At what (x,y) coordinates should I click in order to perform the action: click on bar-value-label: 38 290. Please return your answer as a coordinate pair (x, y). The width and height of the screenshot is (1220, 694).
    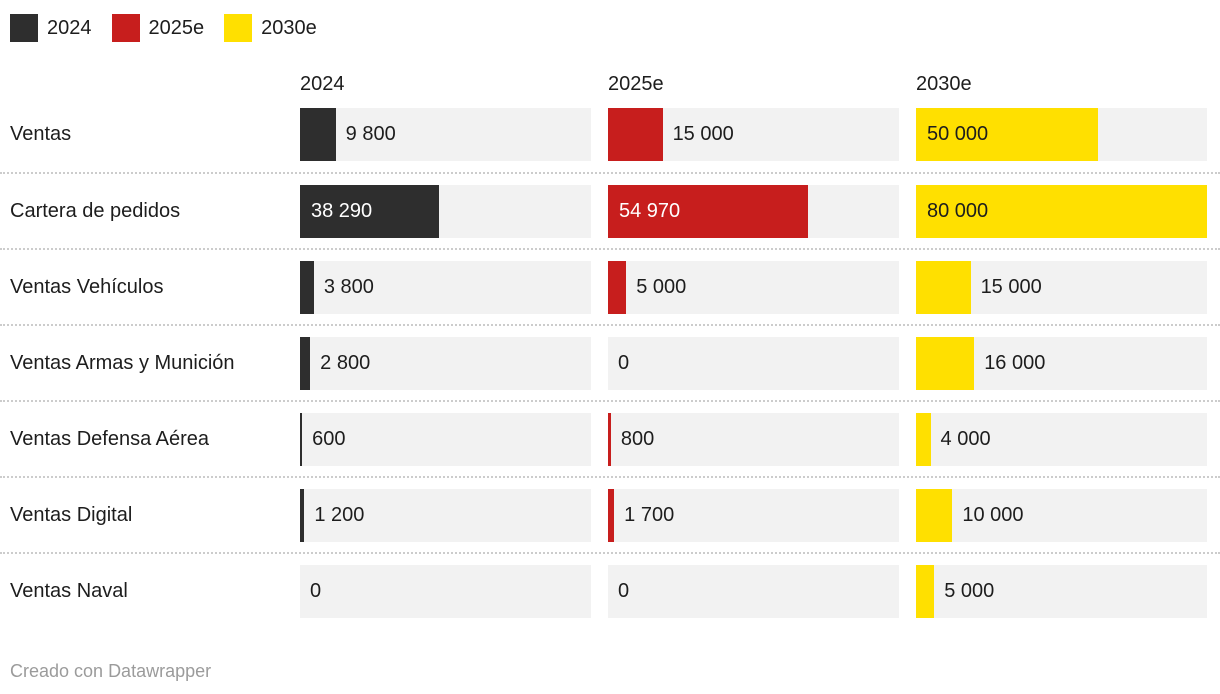
    Looking at the image, I should click on (342, 211).